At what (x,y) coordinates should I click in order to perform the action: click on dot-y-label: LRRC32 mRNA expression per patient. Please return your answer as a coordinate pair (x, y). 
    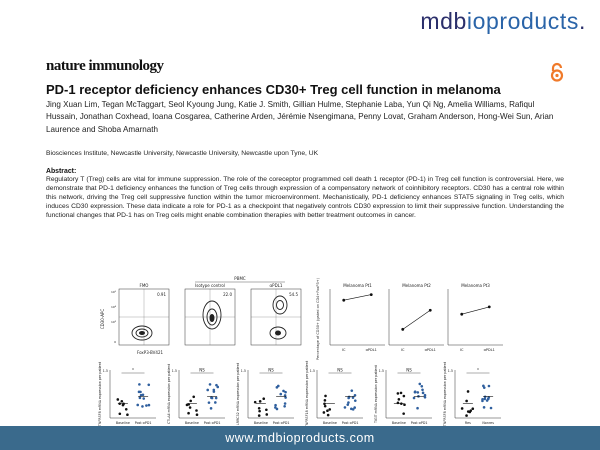
    Looking at the image, I should click on (238, 393).